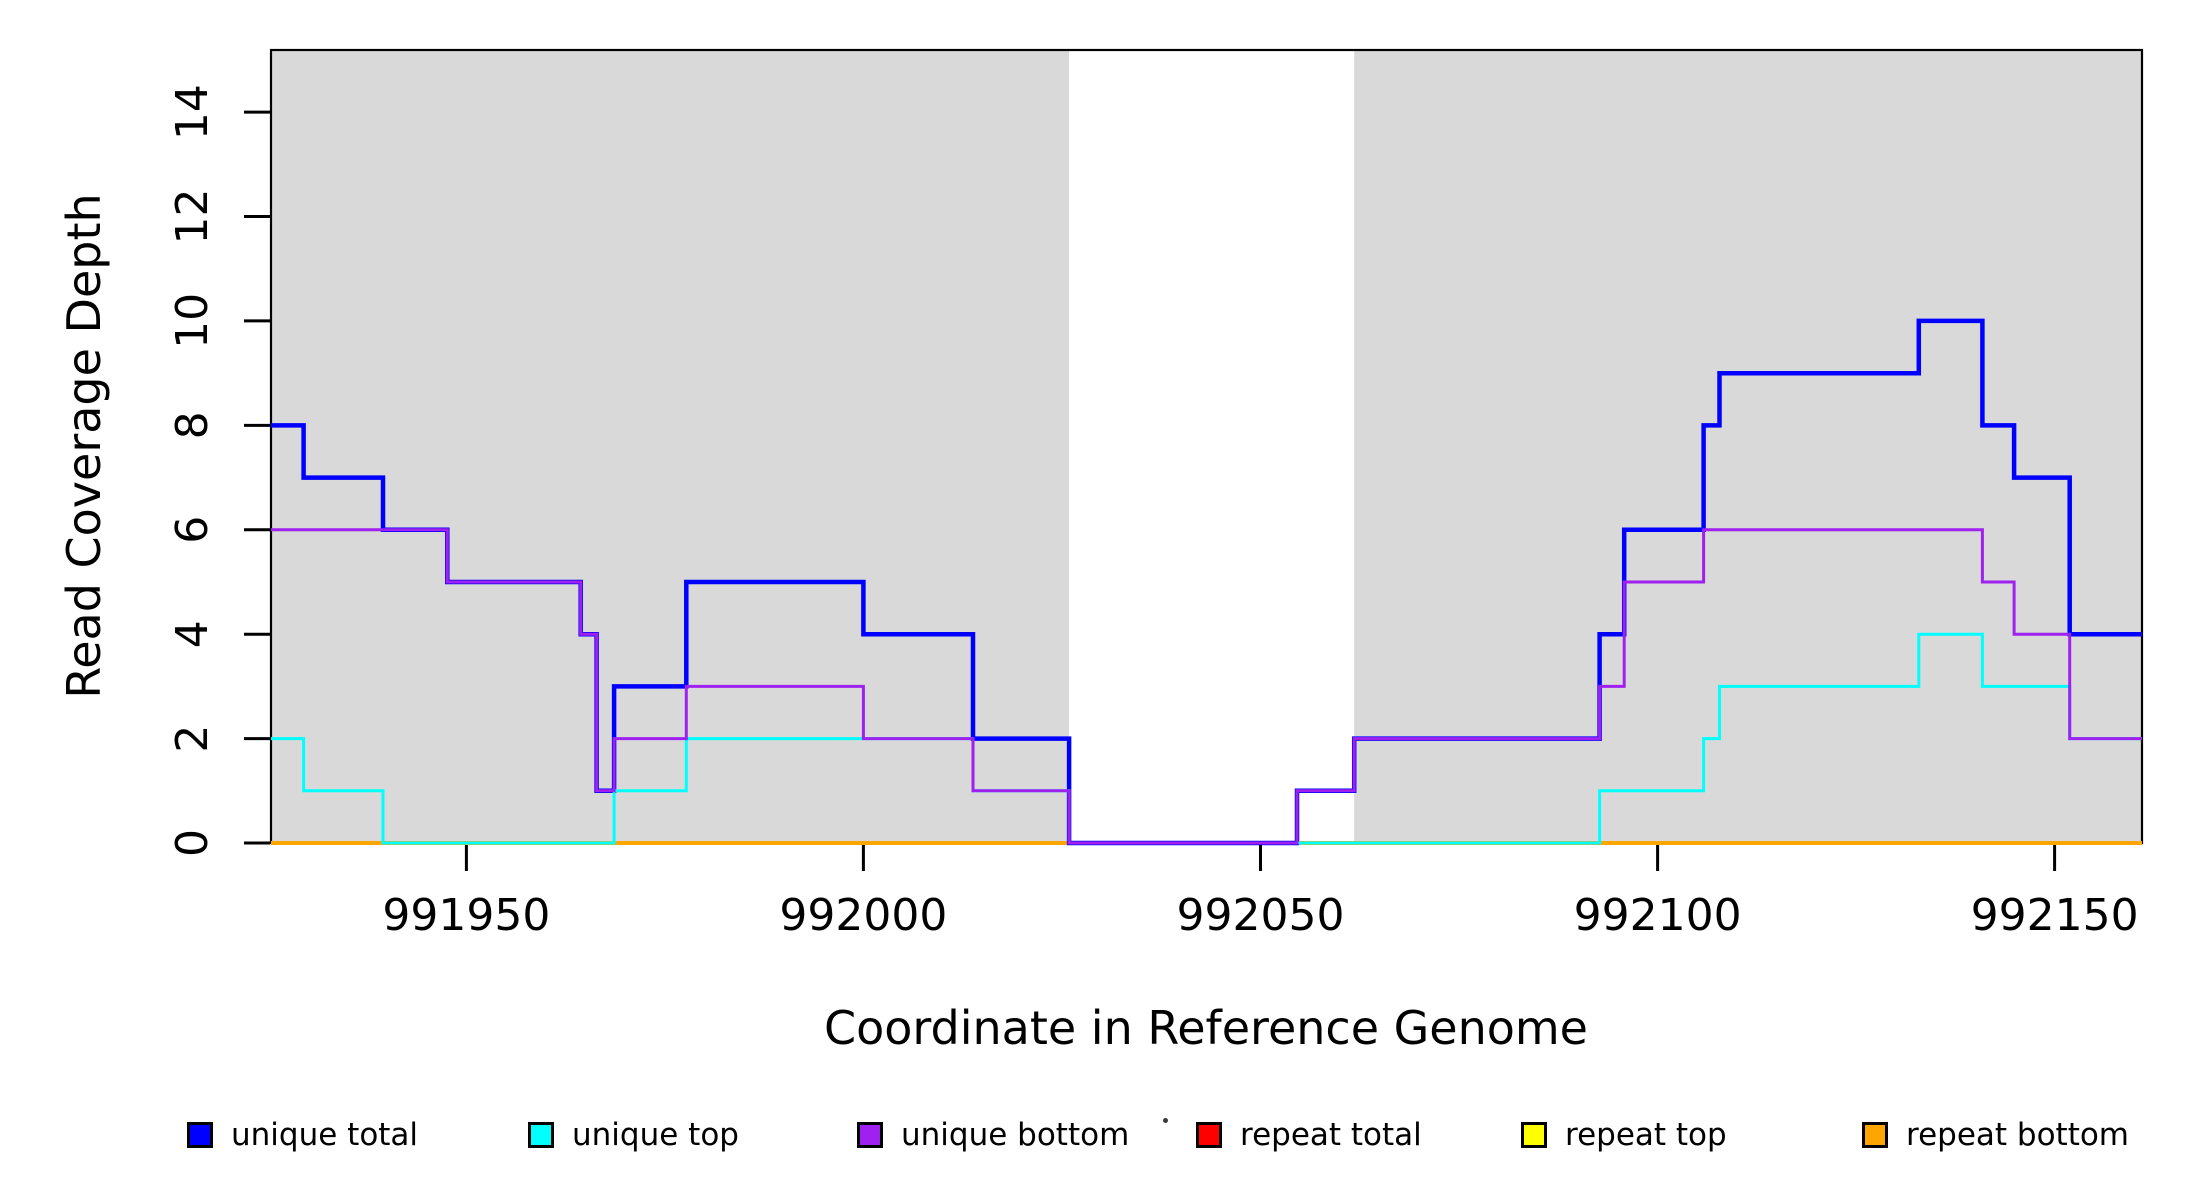 This screenshot has height=1200, width=2200. I want to click on stray-dot, so click(1165, 1120).